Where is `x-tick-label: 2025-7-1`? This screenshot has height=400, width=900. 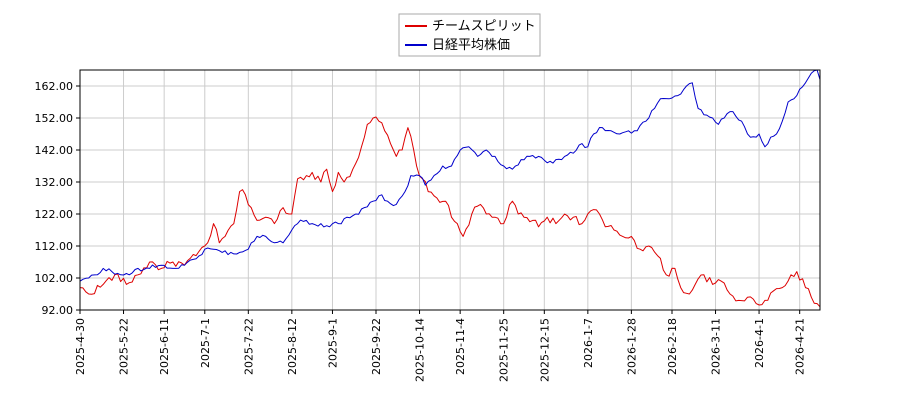 x-tick-label: 2025-7-1 is located at coordinates (205, 343).